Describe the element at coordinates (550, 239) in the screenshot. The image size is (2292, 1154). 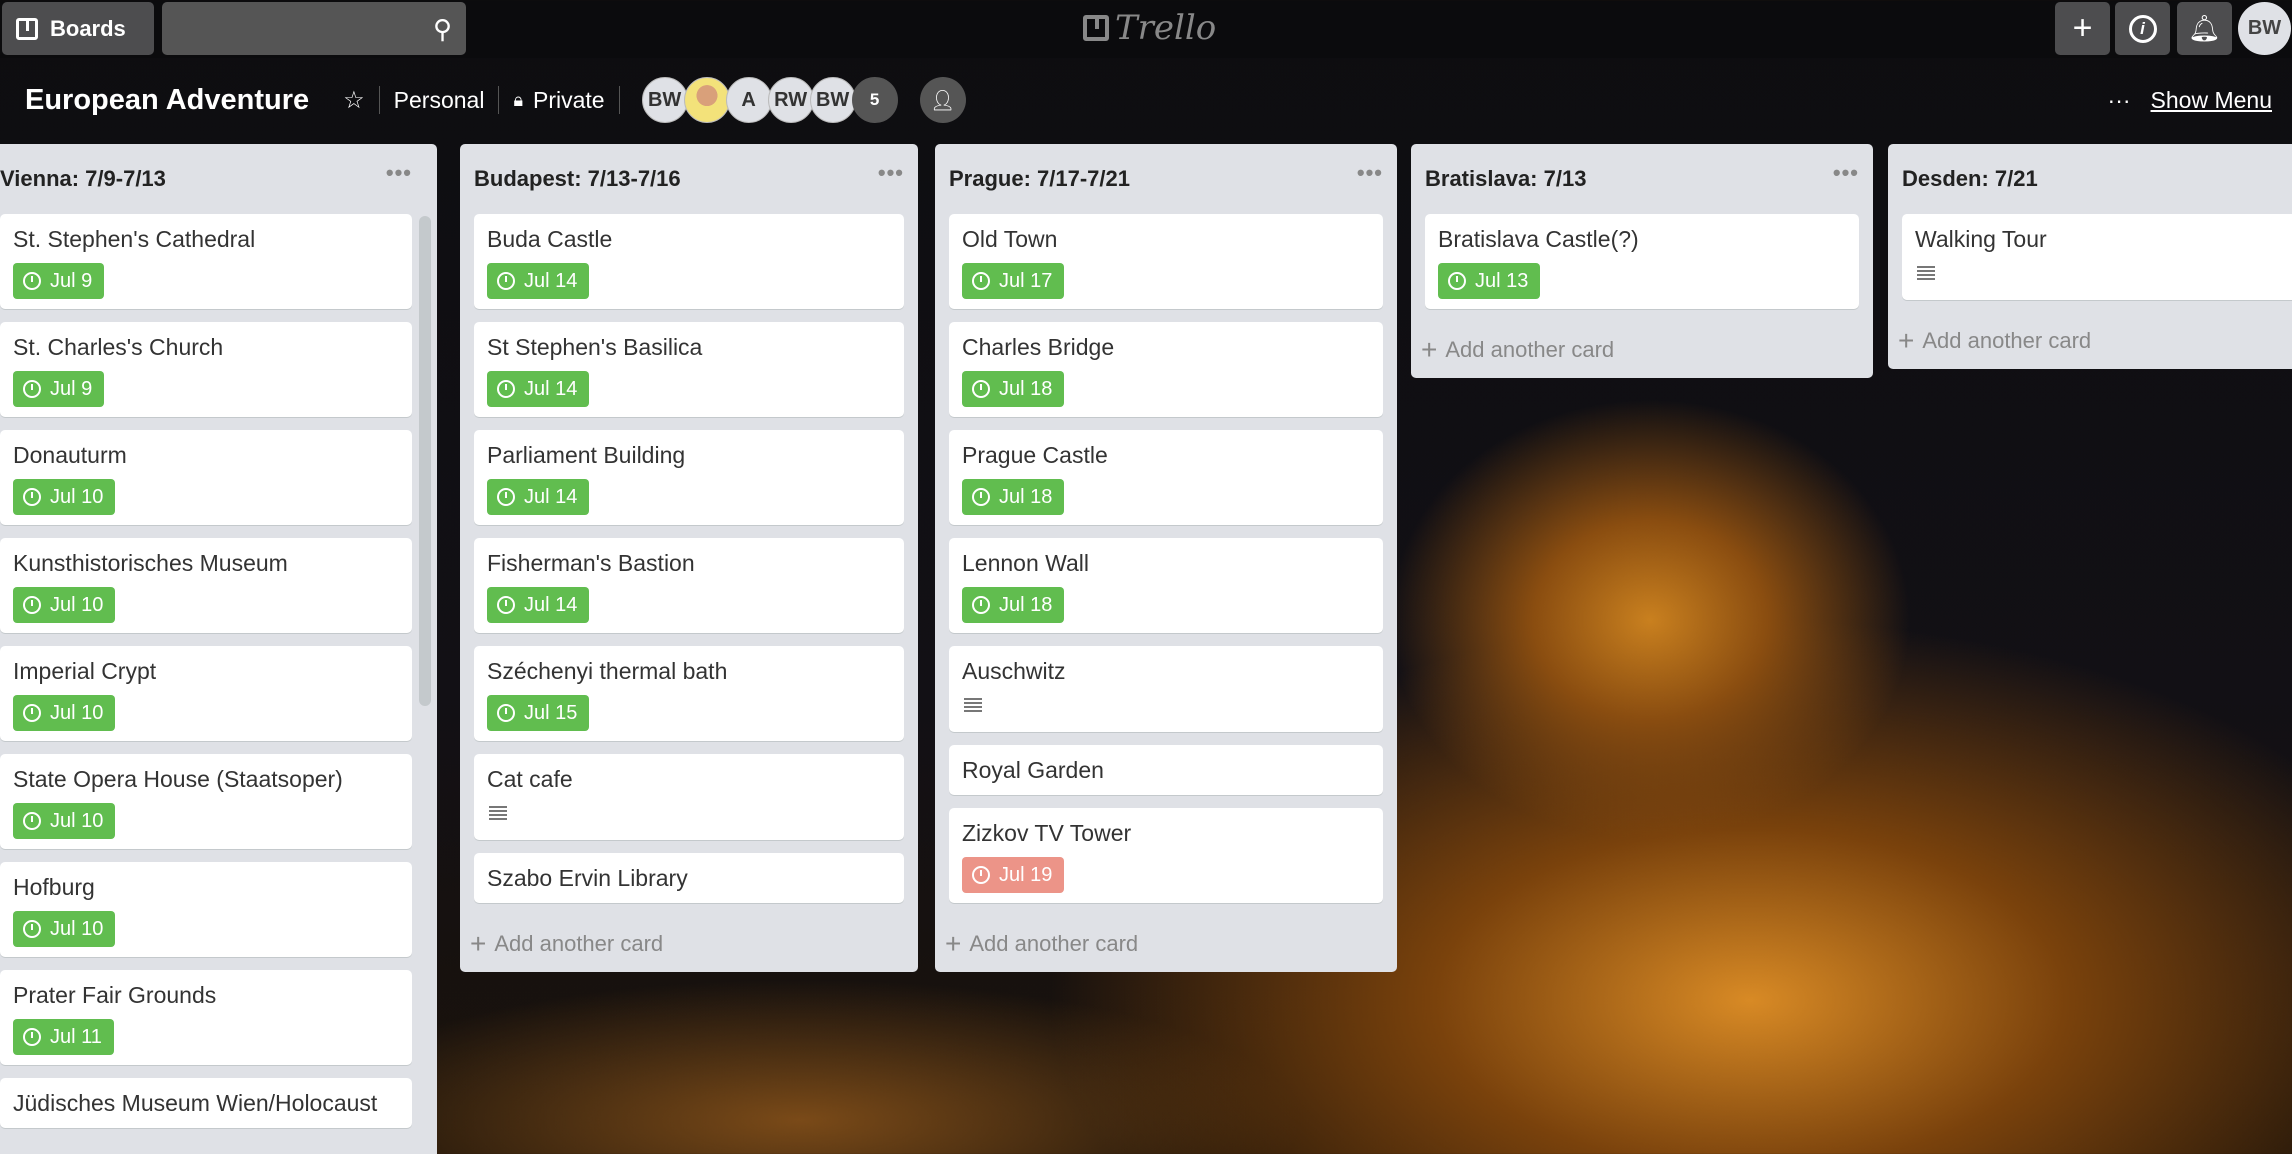
I see `card-title: Buda Castle` at that location.